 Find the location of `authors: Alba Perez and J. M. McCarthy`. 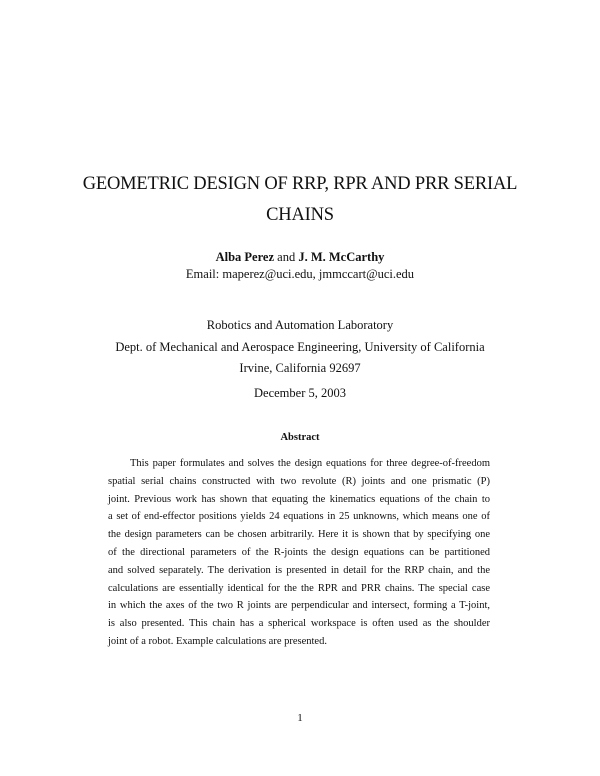

authors: Alba Perez and J. M. McCarthy is located at coordinates (300, 257).